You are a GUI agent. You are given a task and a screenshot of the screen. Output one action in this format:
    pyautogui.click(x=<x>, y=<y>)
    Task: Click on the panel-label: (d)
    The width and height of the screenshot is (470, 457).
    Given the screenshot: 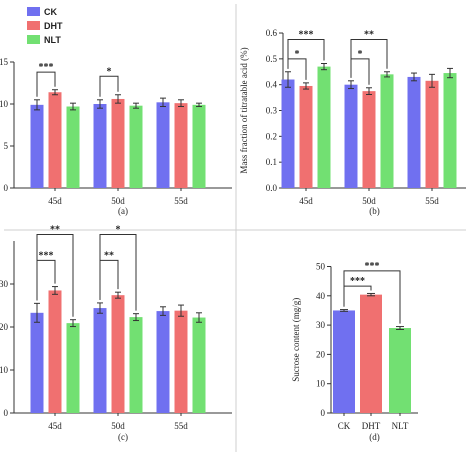 What is the action you would take?
    pyautogui.click(x=374, y=437)
    